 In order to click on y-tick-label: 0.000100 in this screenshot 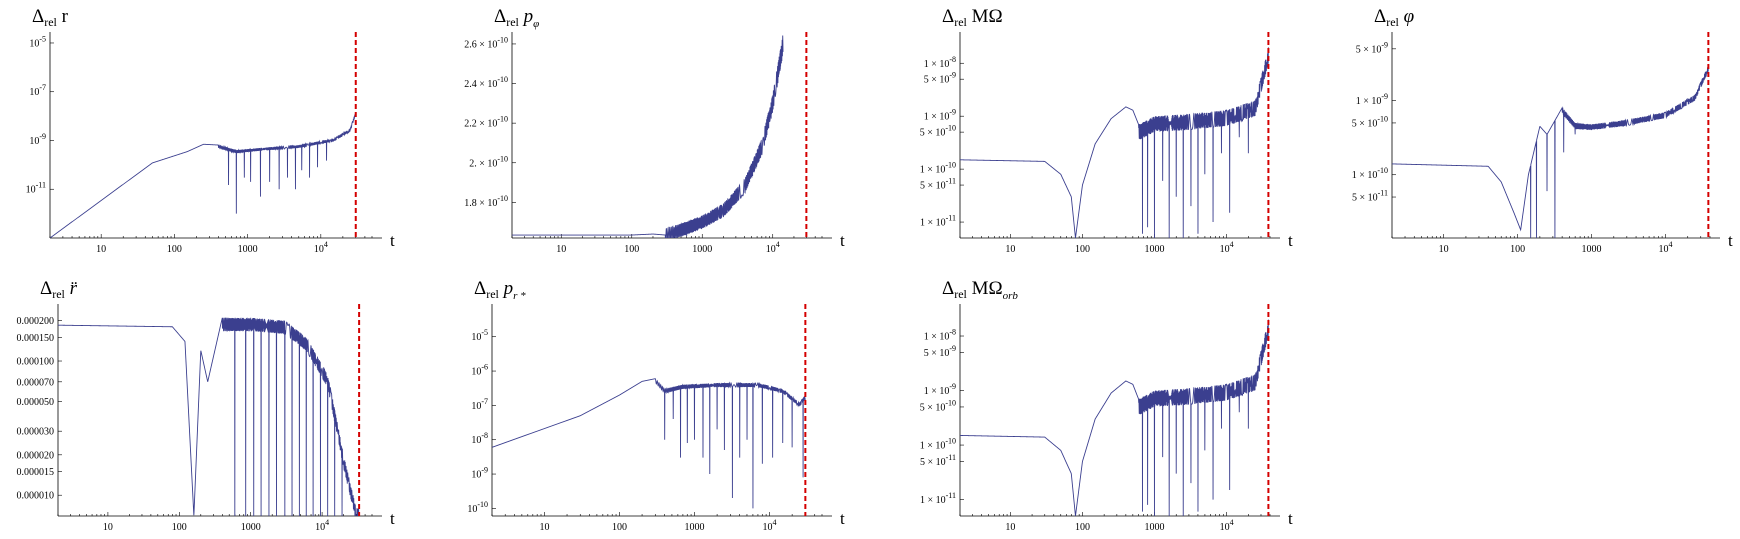, I will do `click(36, 362)`.